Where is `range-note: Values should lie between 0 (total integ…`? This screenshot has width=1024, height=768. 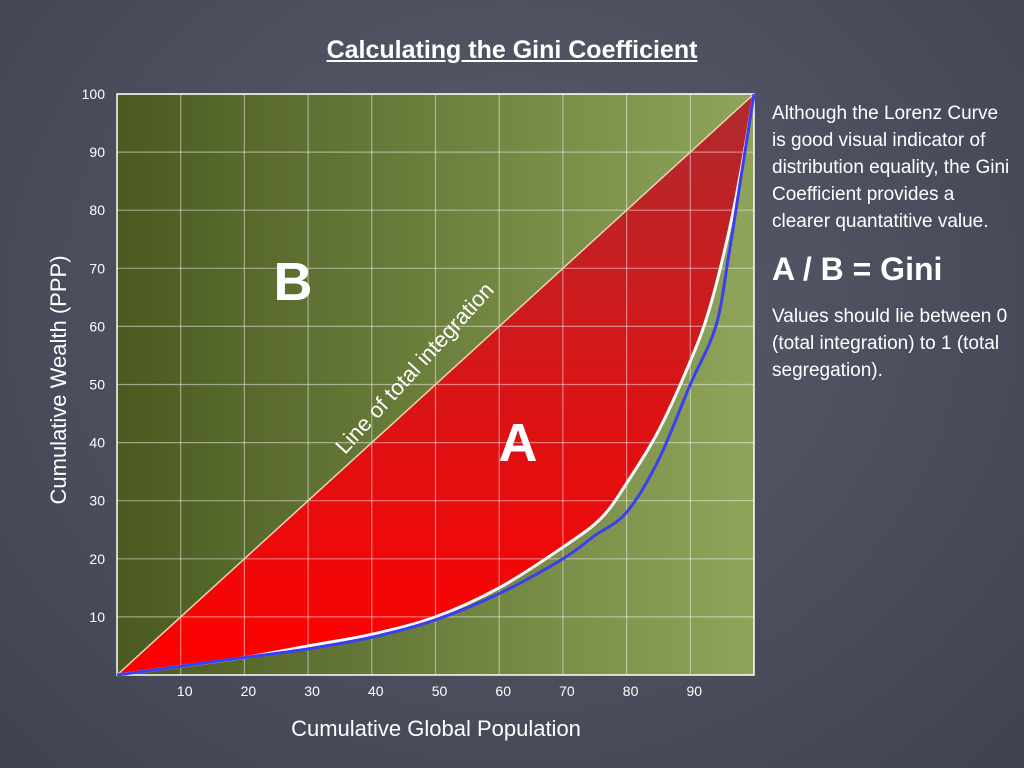
range-note: Values should lie between 0 (total integ… is located at coordinates (890, 343).